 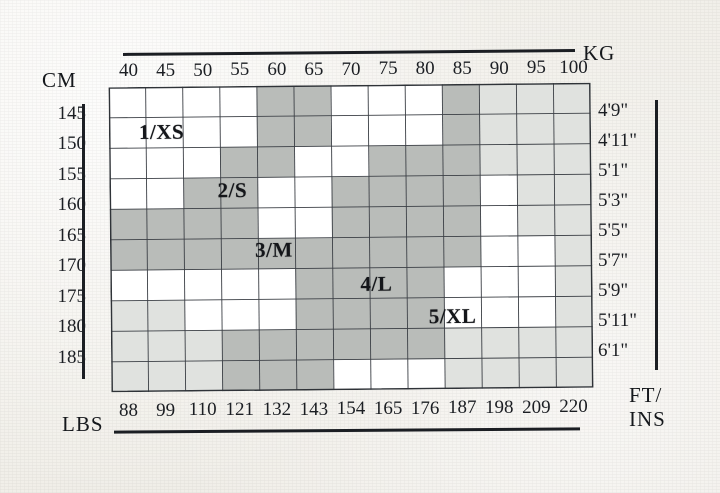 What do you see at coordinates (613, 351) in the screenshot?
I see `ftins-tick-8: 6'1"` at bounding box center [613, 351].